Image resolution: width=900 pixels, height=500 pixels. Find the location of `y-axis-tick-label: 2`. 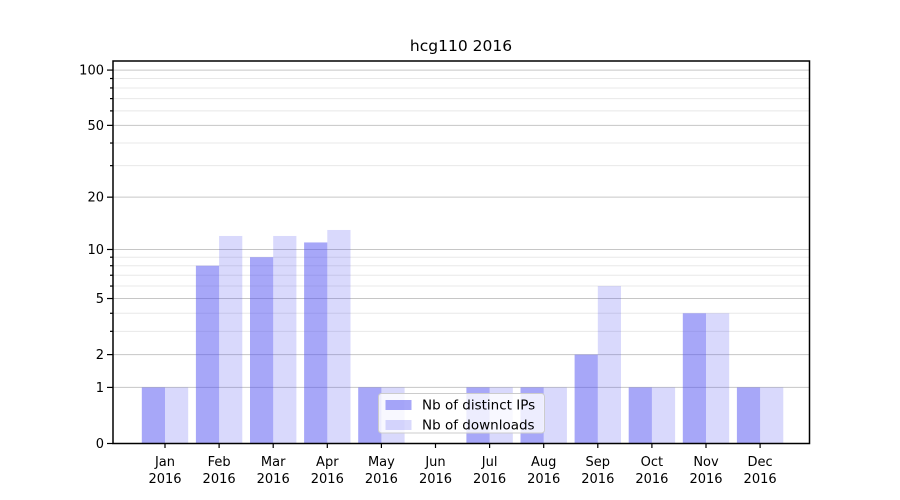

y-axis-tick-label: 2 is located at coordinates (100, 355).